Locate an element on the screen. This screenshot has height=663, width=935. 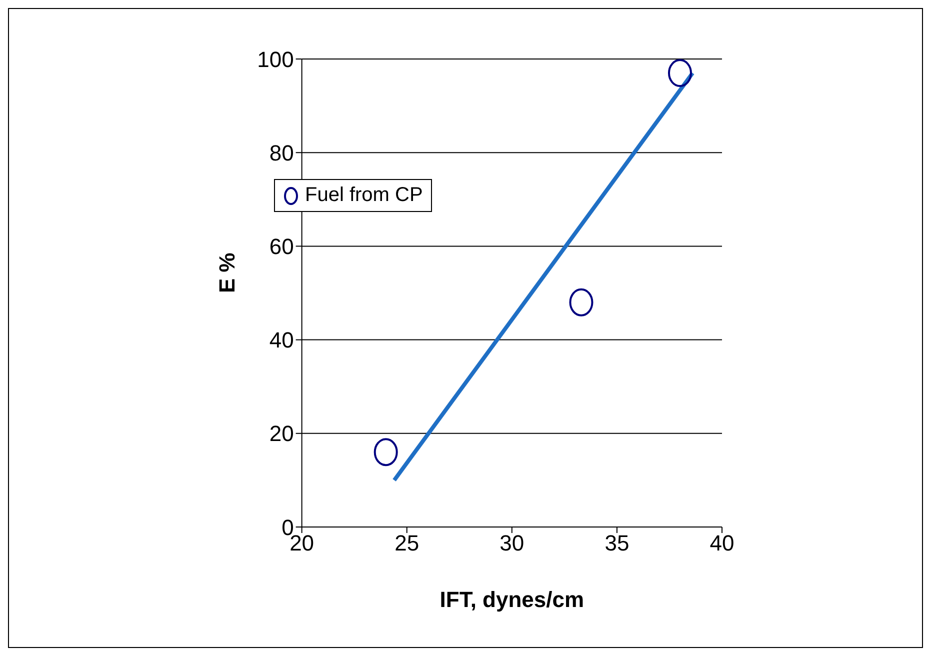
y-tick-label: 20 is located at coordinates (281, 433).